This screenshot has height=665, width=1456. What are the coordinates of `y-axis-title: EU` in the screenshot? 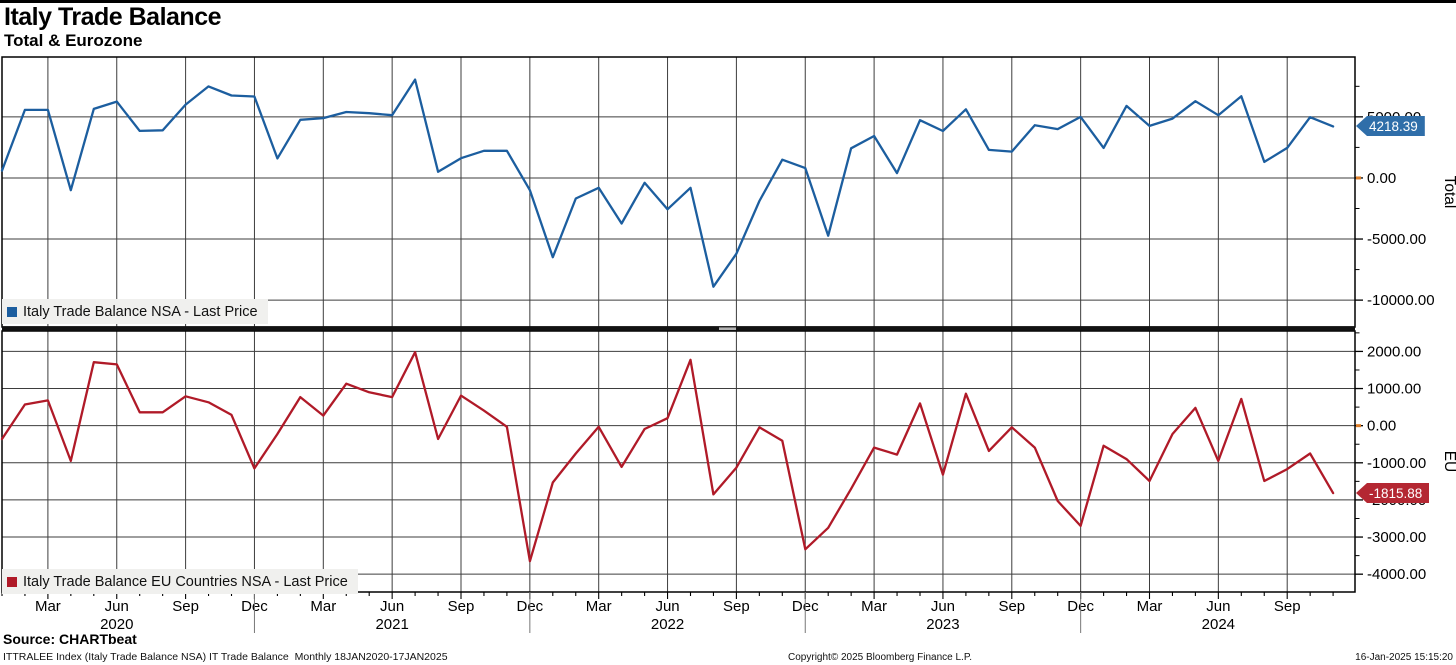 It's located at (1448, 462).